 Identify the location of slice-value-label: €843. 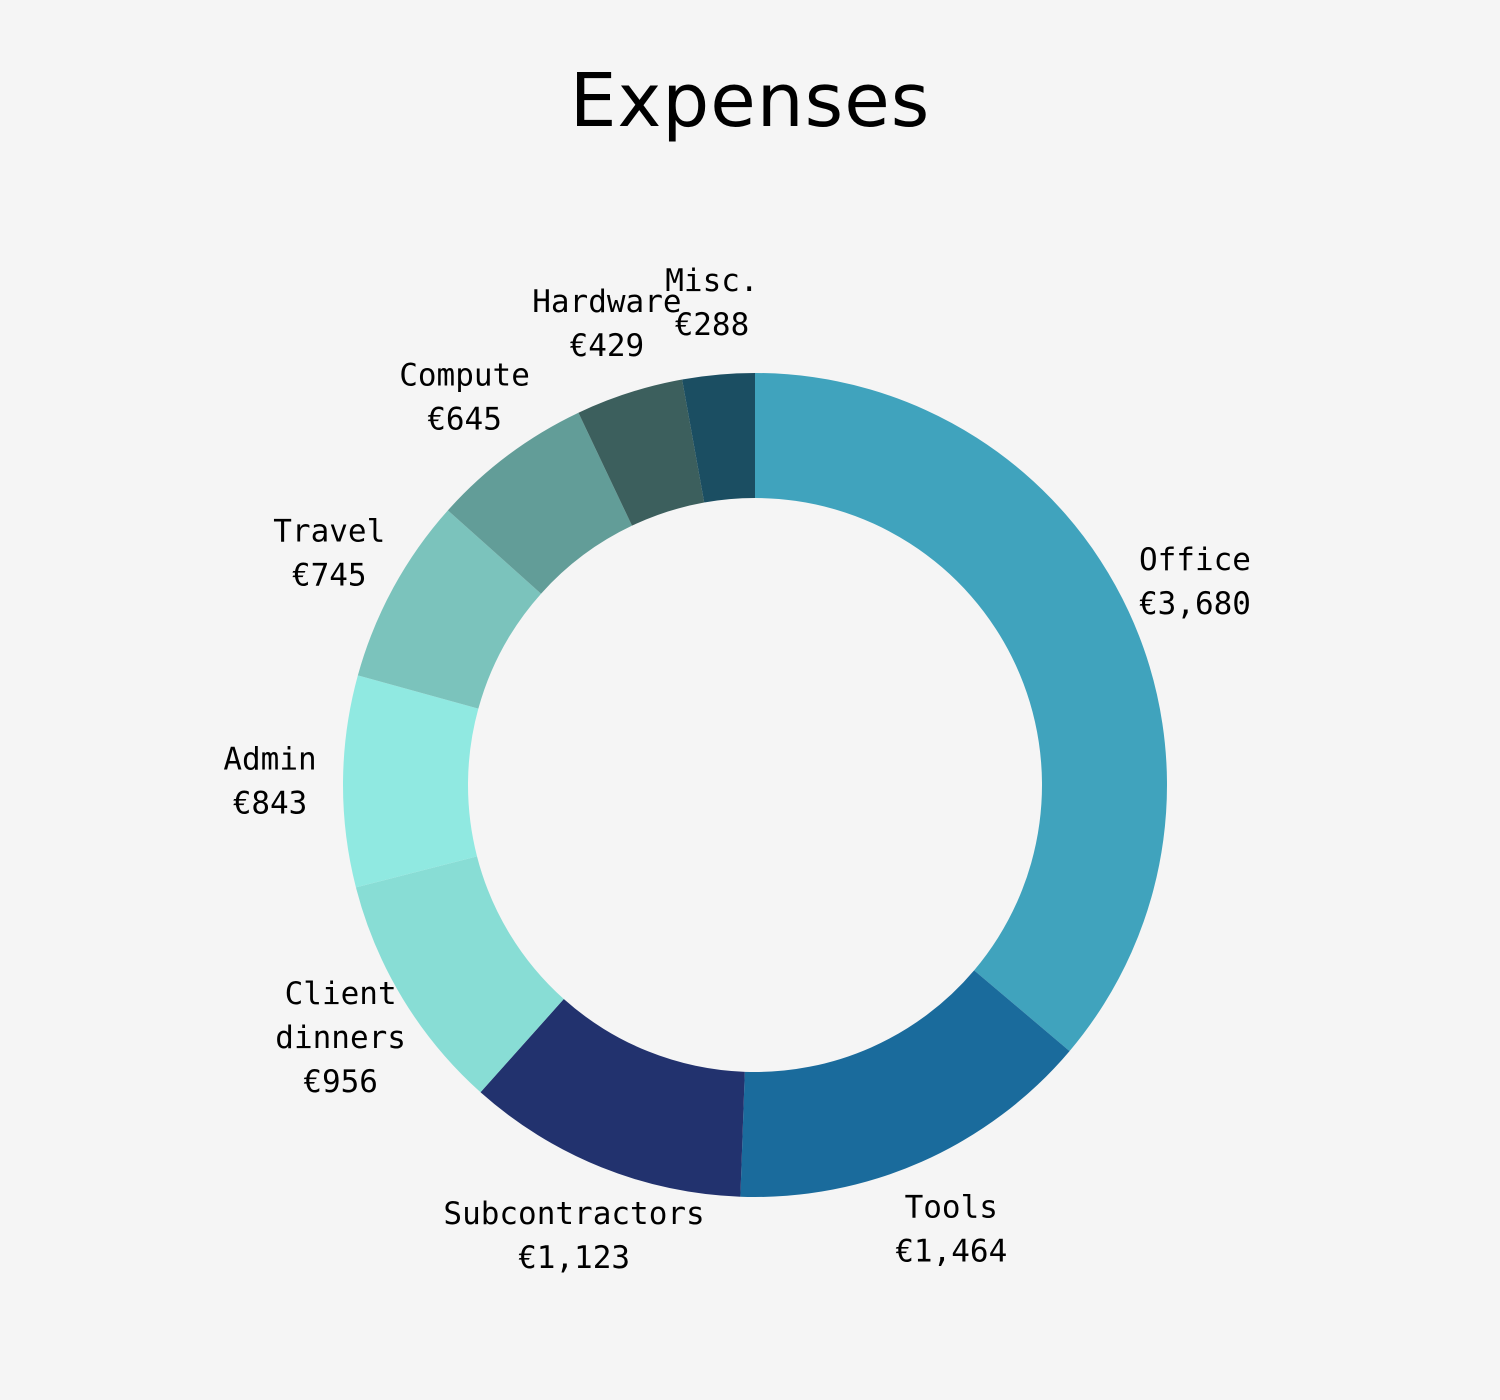
(270, 804).